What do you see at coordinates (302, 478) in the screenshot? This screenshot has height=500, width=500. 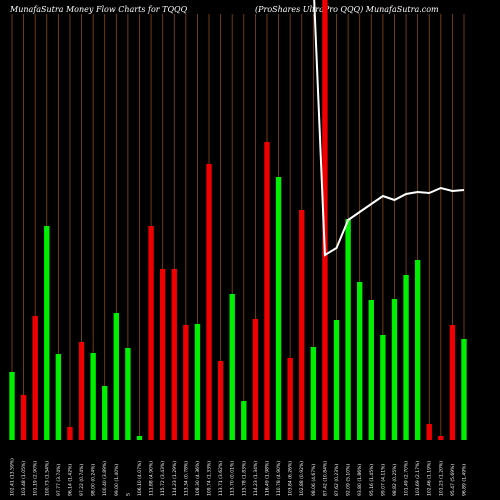 I see `x-tick-label: 102.88 (0.92%)` at bounding box center [302, 478].